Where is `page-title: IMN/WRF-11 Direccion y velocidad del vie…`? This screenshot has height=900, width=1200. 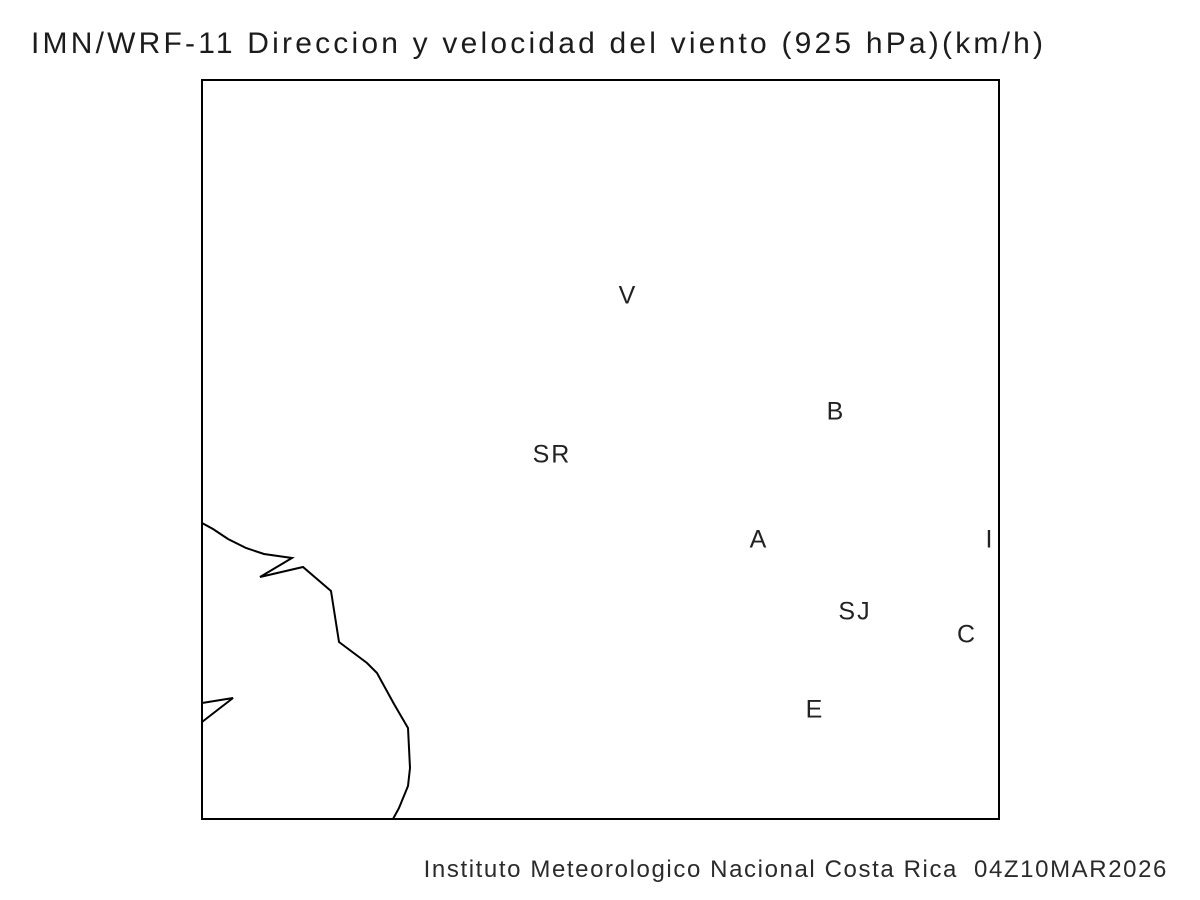
page-title: IMN/WRF-11 Direccion y velocidad del vie… is located at coordinates (539, 43).